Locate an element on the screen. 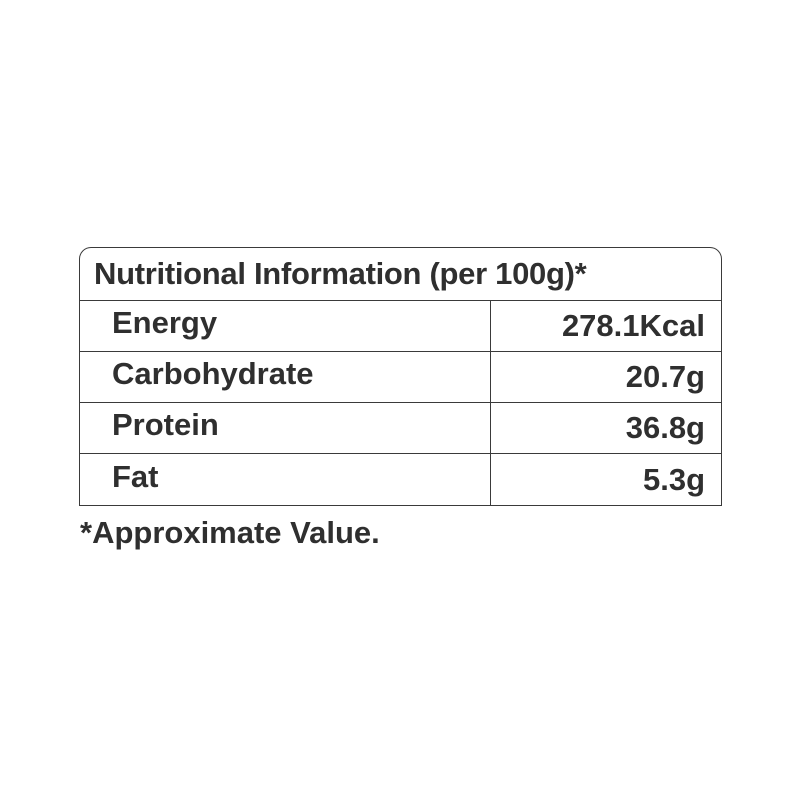  row-value: 36.8g is located at coordinates (665, 427).